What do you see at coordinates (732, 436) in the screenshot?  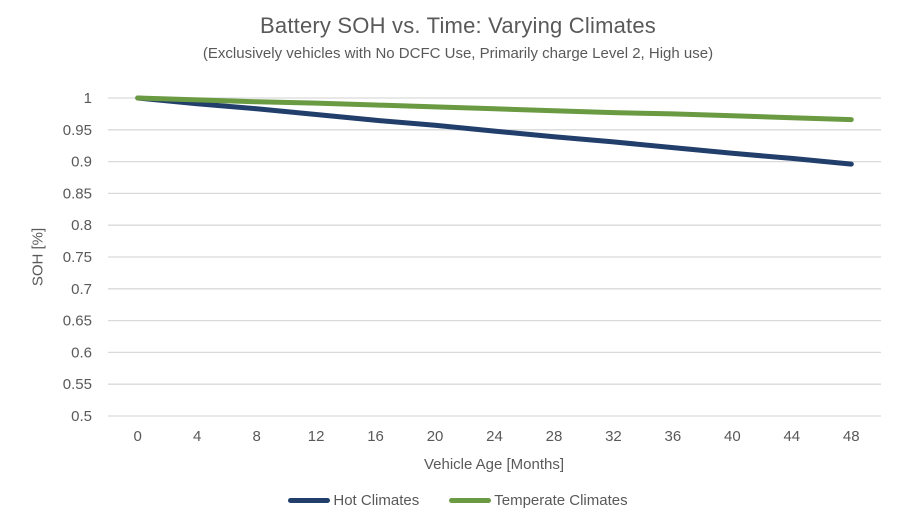 I see `x-tick-label: 40` at bounding box center [732, 436].